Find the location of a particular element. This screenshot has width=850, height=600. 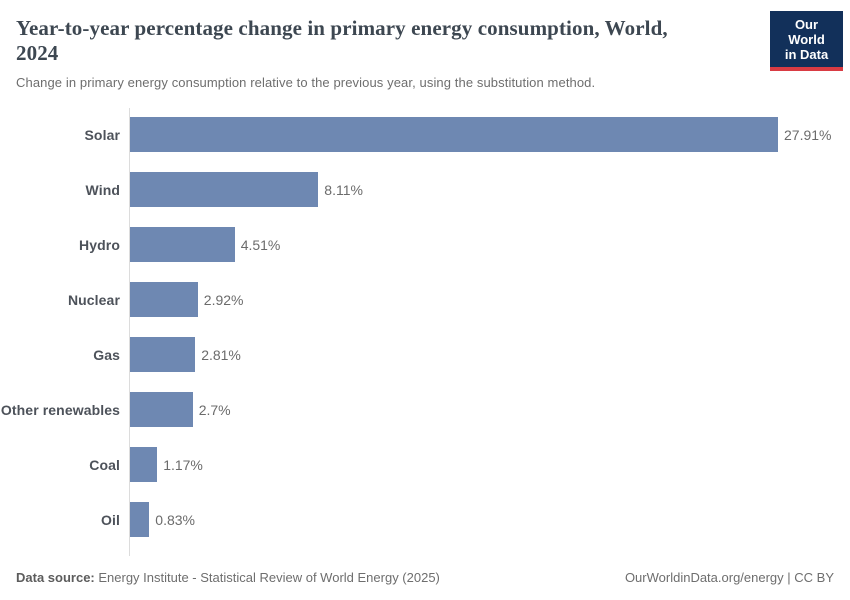

category-label: Hydro is located at coordinates (99, 244).